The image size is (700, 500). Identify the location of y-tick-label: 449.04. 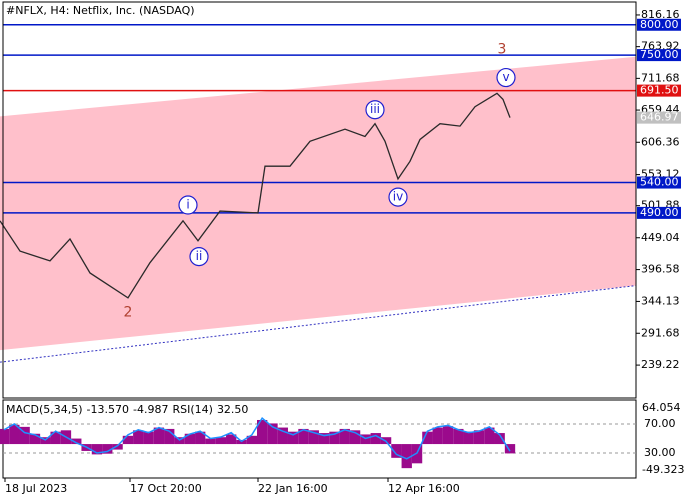
(660, 237).